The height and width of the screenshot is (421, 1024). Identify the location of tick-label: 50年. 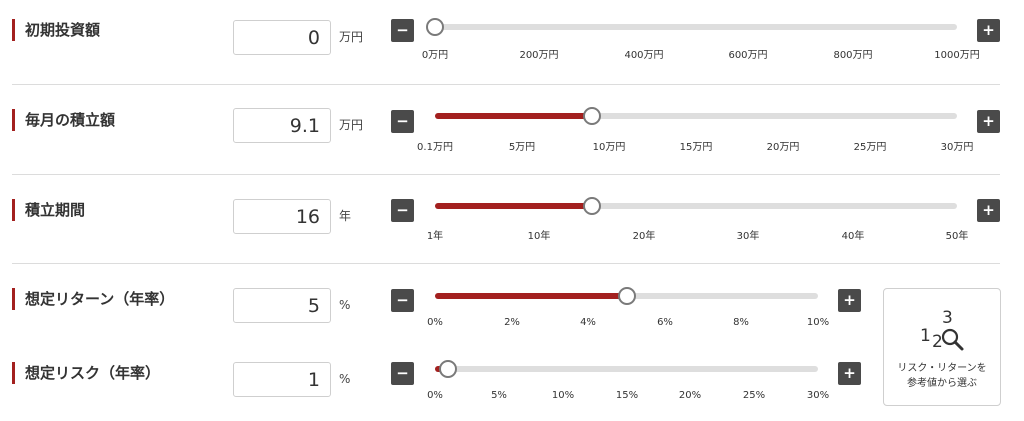
(957, 236).